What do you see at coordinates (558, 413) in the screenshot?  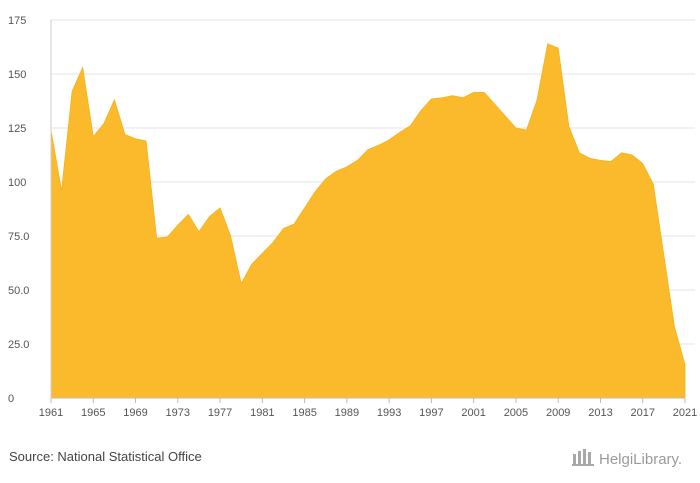 I see `x-tick-label: 2009` at bounding box center [558, 413].